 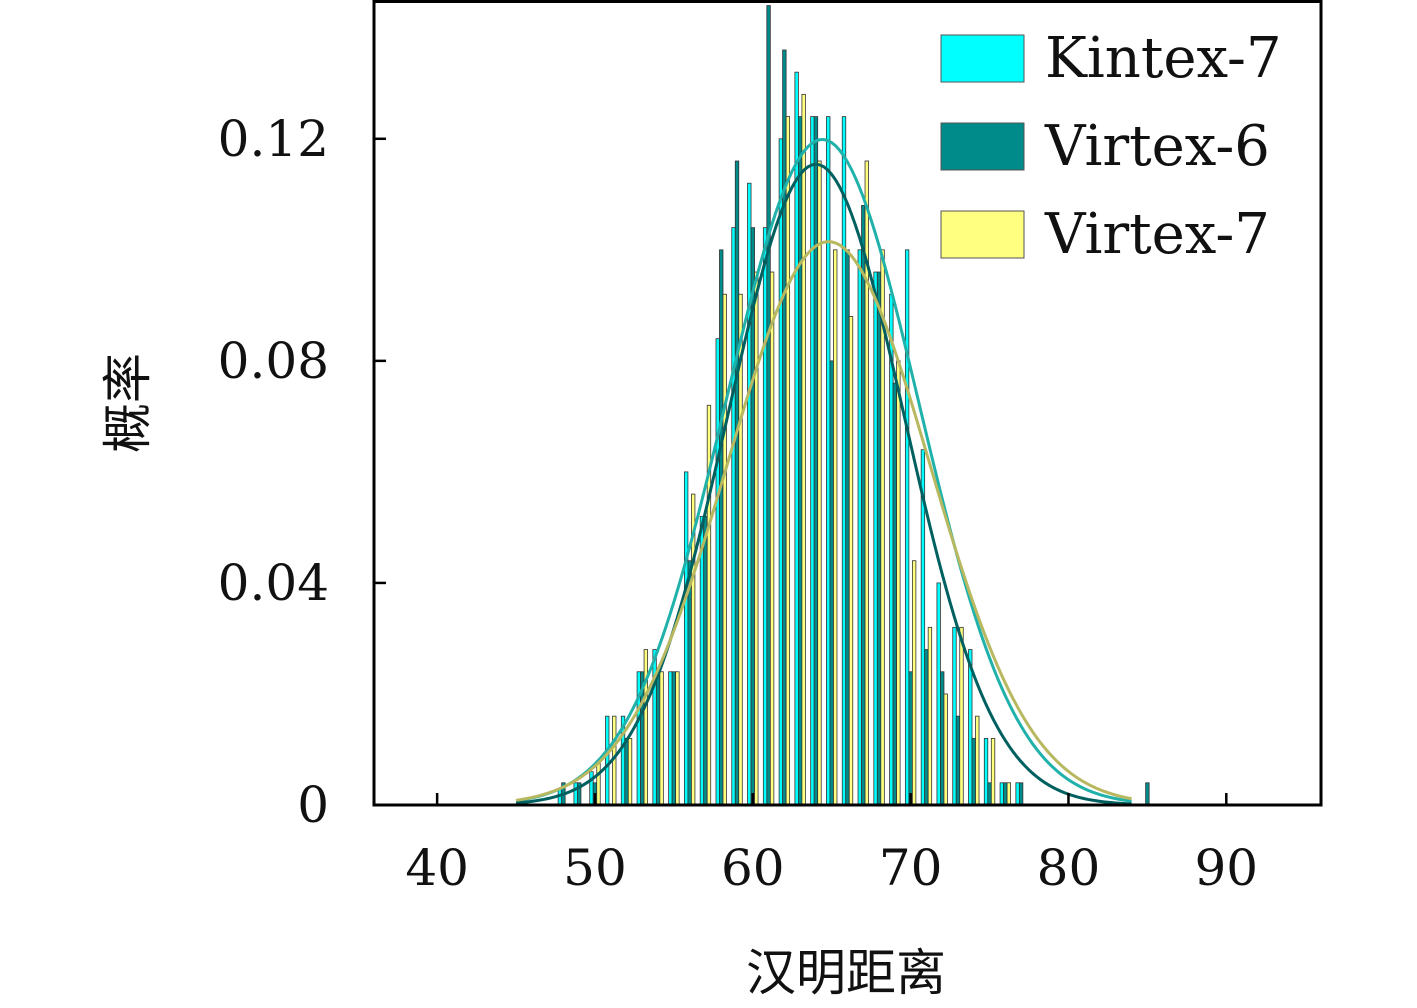 I want to click on x-tick-label-40: 40, so click(x=437, y=868).